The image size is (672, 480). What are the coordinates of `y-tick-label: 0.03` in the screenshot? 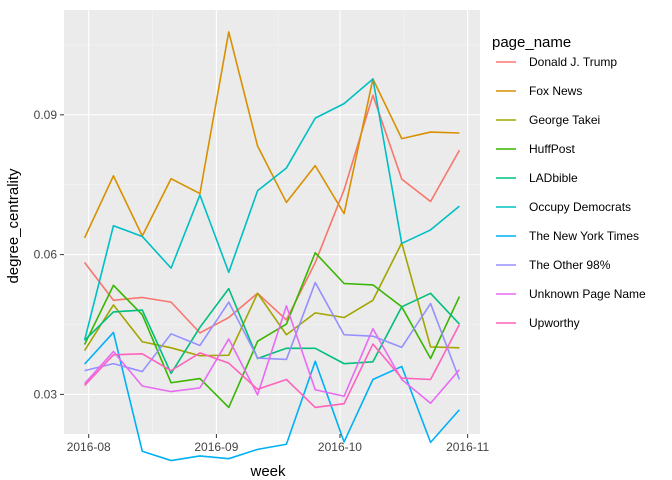 It's located at (46, 394).